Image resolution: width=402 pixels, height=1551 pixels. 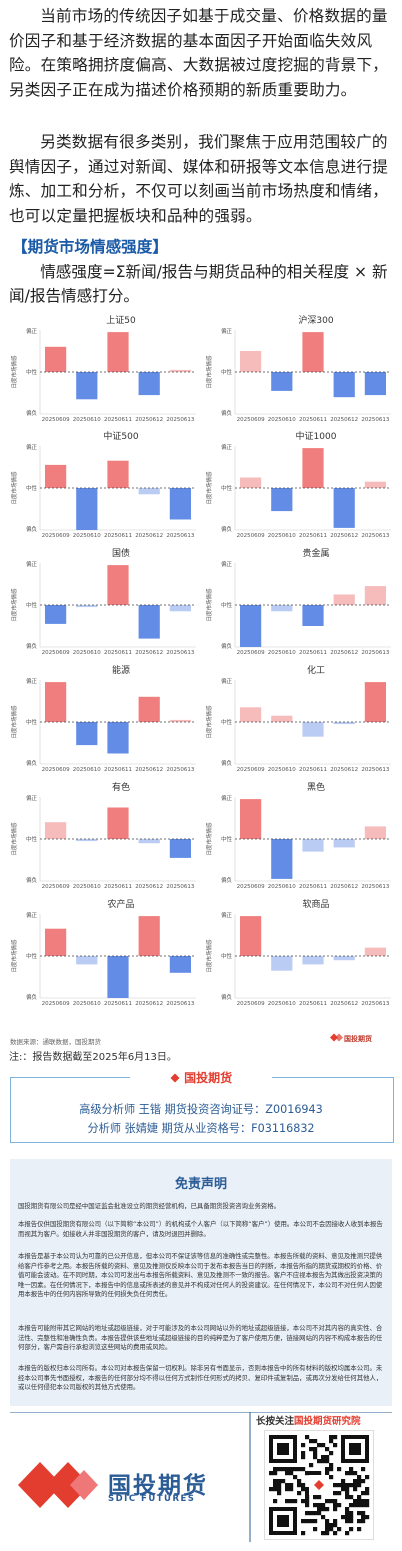 I want to click on qr-code, so click(x=319, y=1485).